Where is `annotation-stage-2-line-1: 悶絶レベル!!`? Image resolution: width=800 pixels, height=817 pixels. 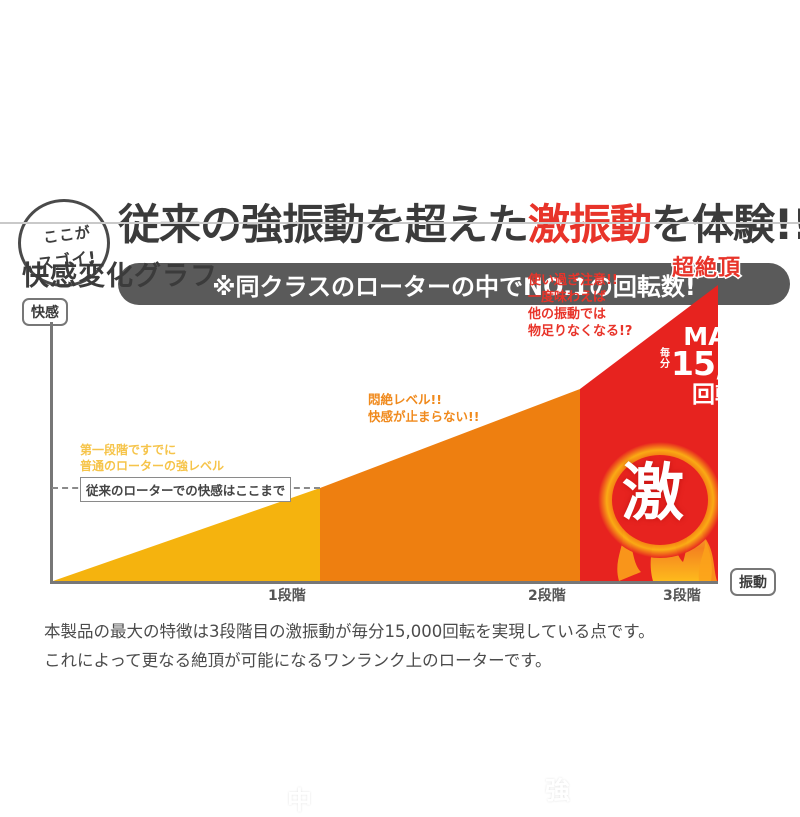
annotation-stage-2-line-1: 悶絶レベル!! is located at coordinates (405, 399).